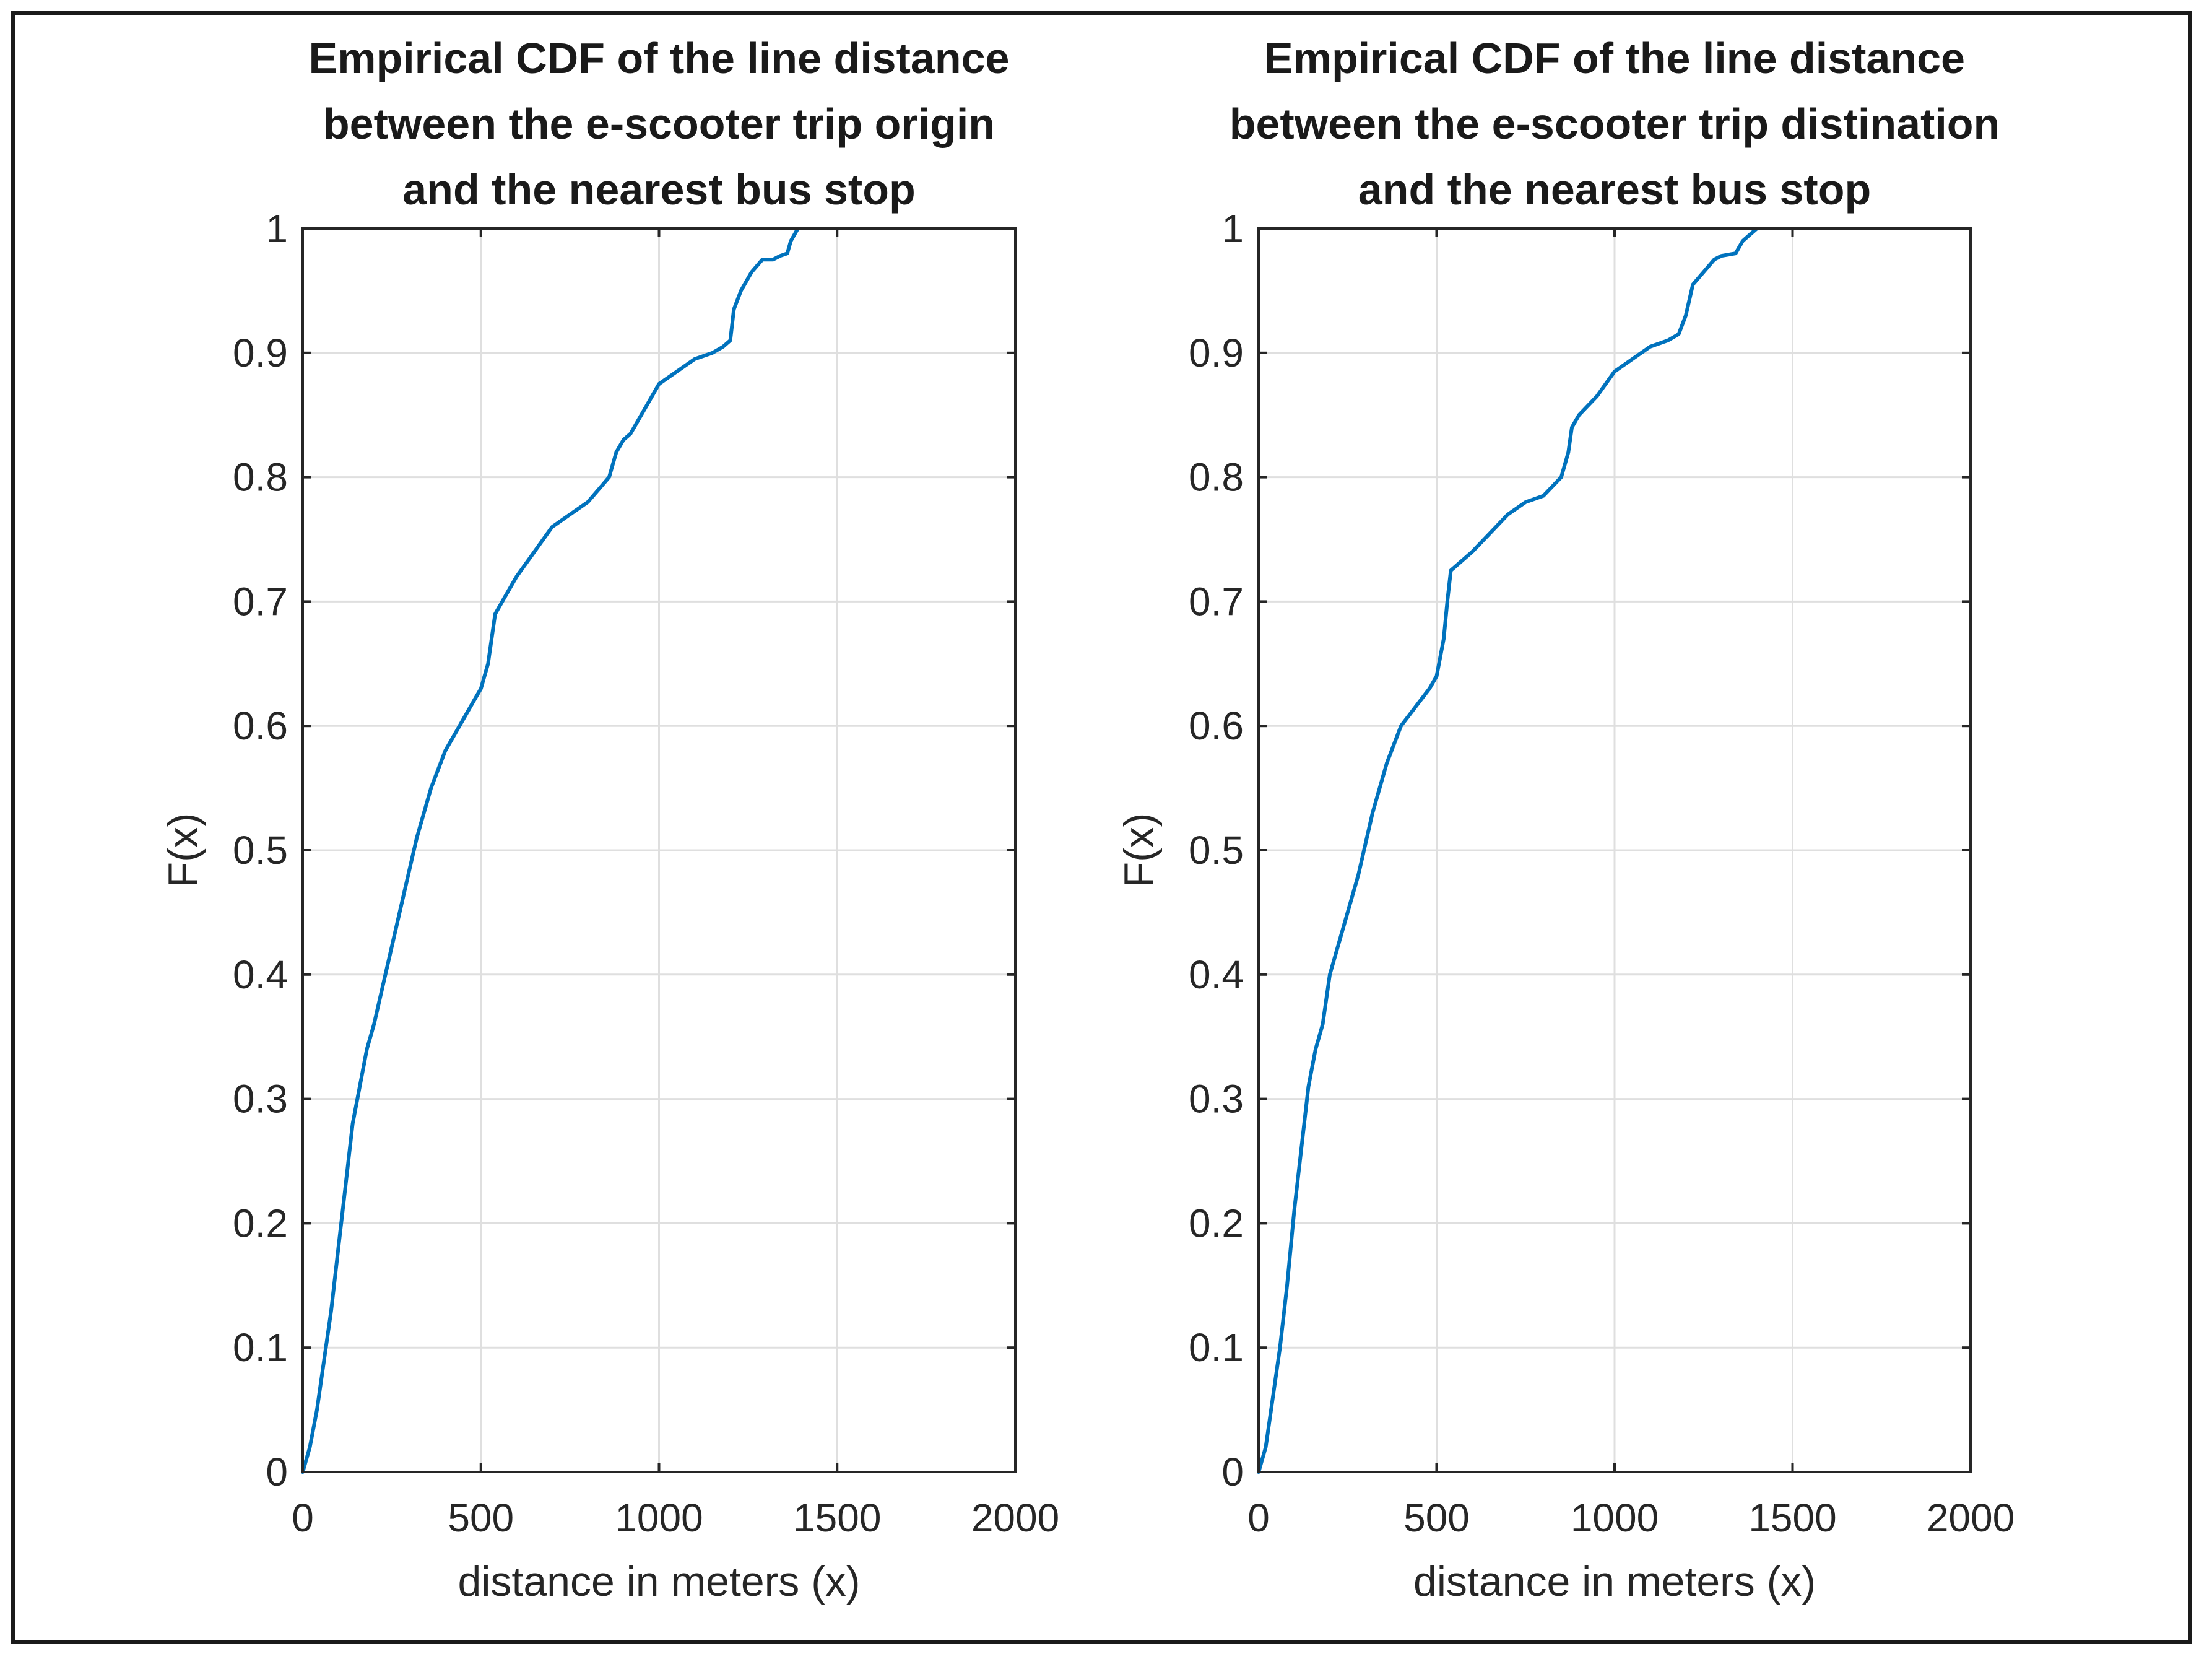 The width and height of the screenshot is (2212, 1659). I want to click on chart-title-line: between the e-scooter trip origin, so click(659, 124).